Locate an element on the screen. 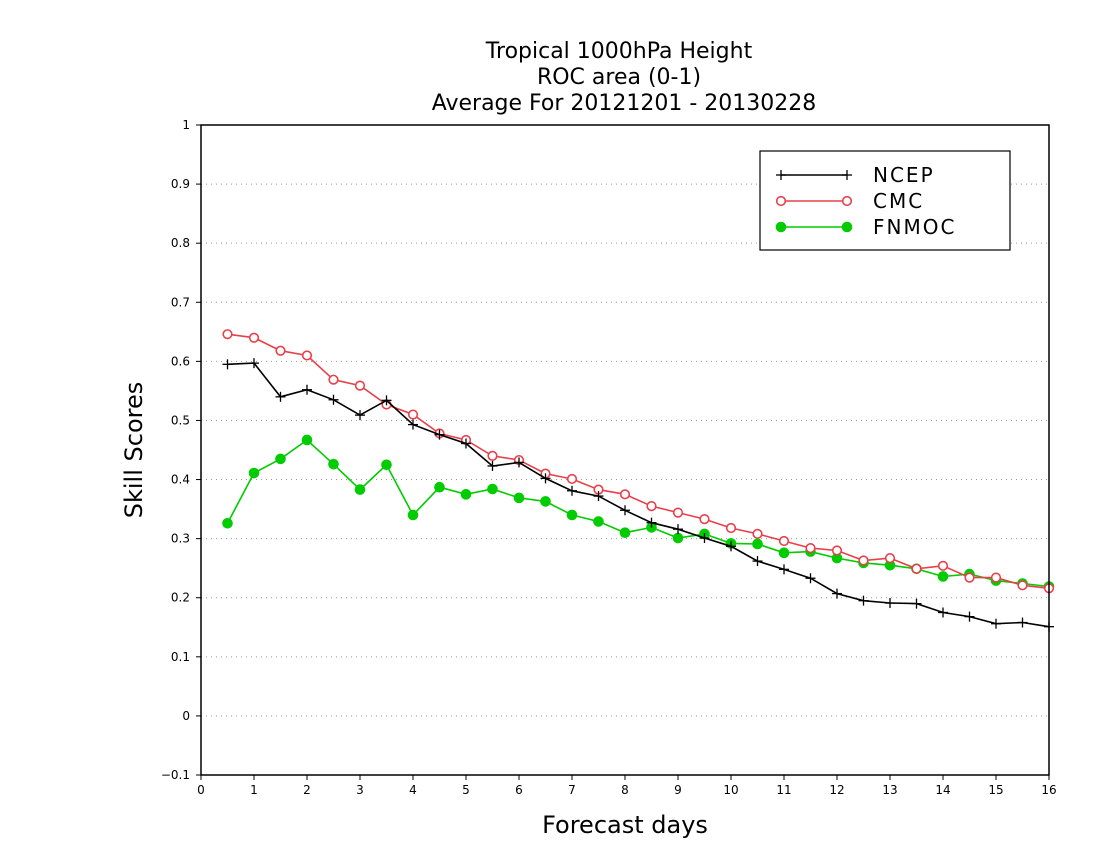 This screenshot has height=850, width=1100. y-tick-label: 0.8 is located at coordinates (180, 243).